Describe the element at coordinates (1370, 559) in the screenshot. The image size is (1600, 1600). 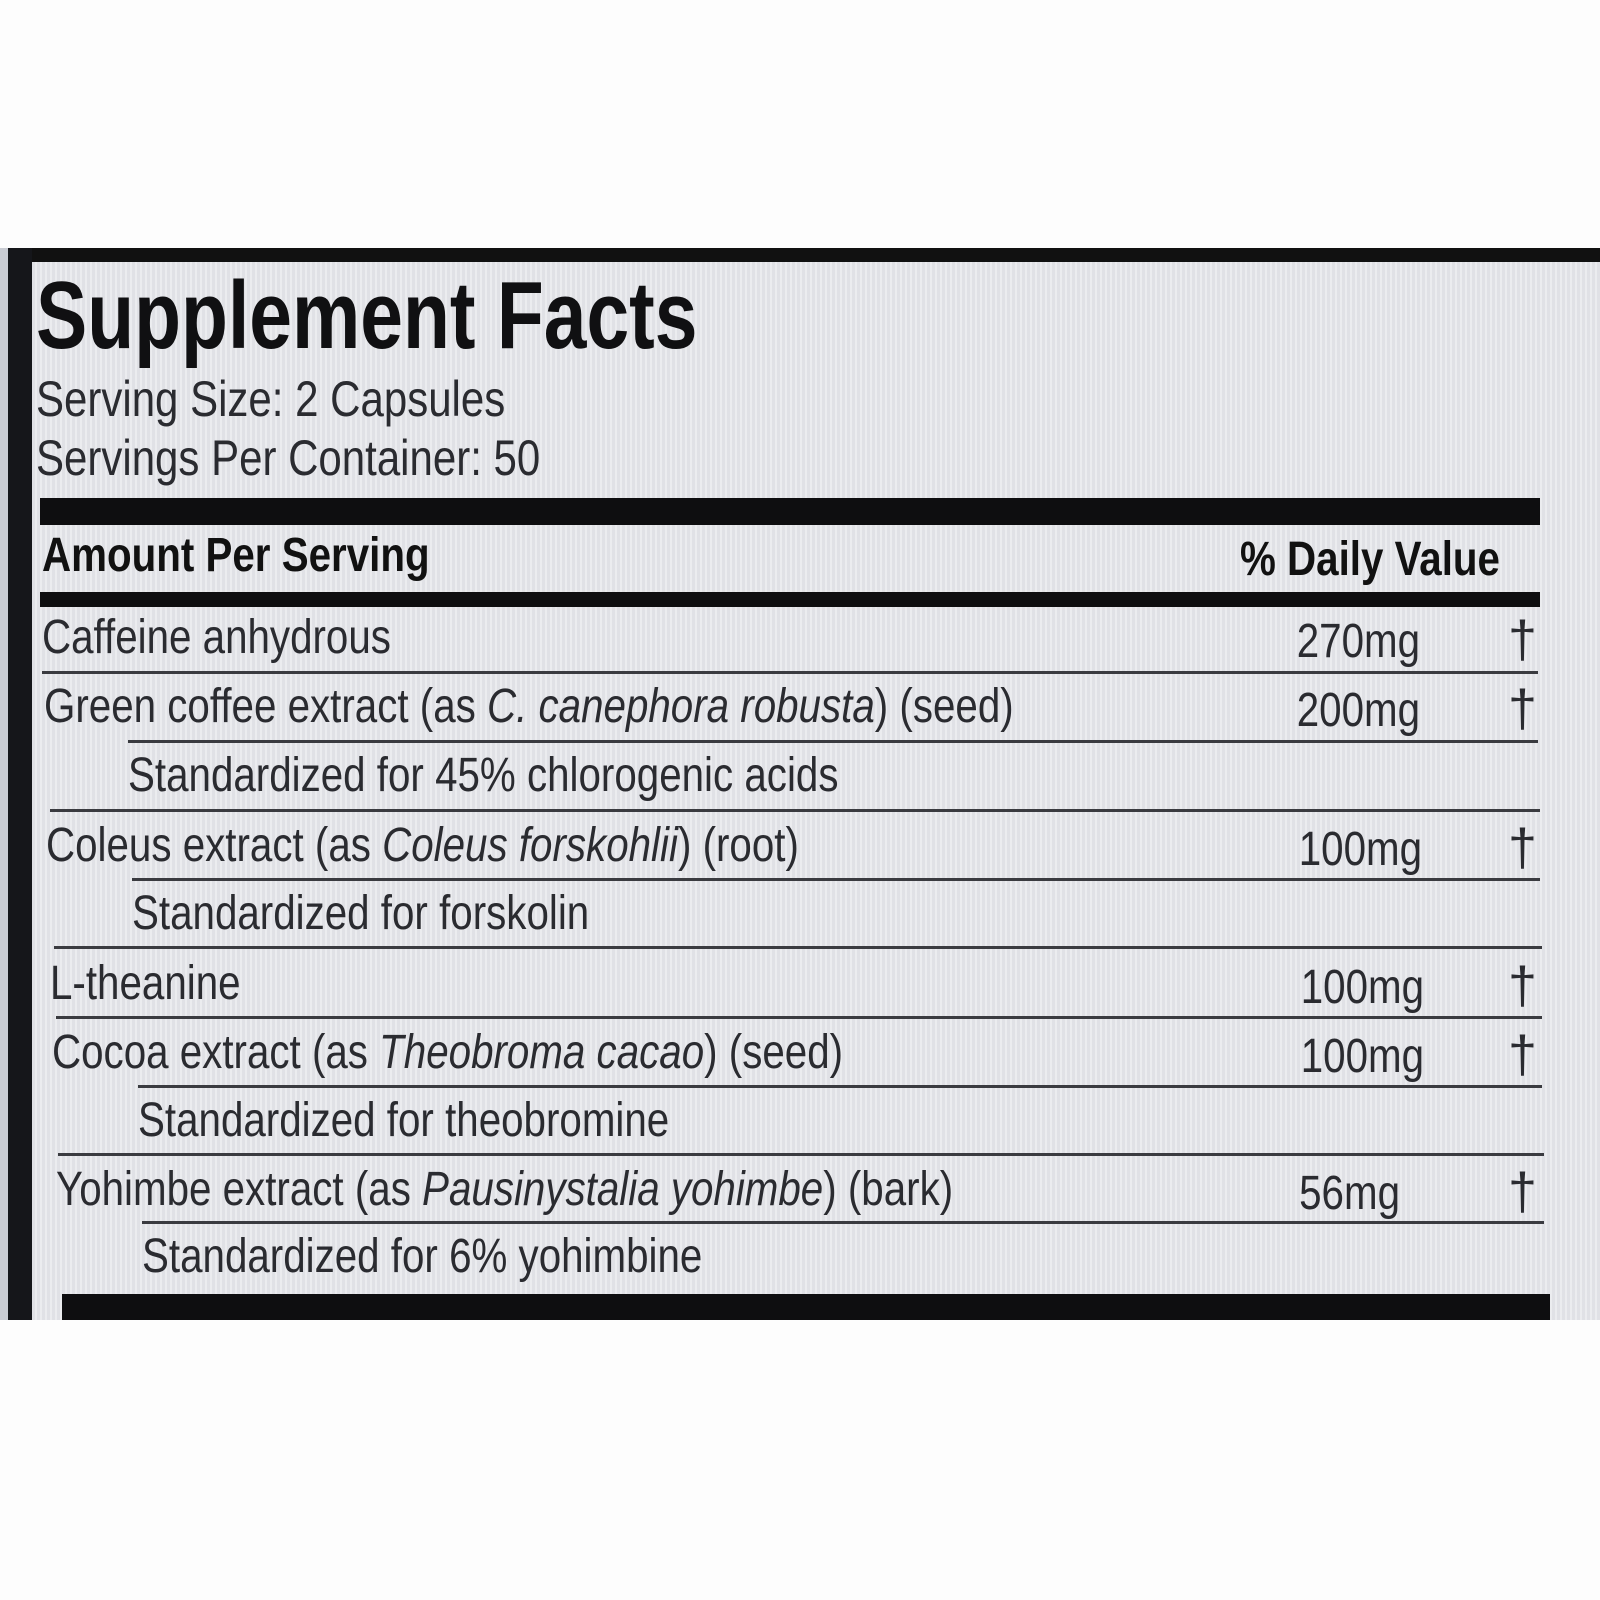
I see `daily-value-header: % Daily Value` at that location.